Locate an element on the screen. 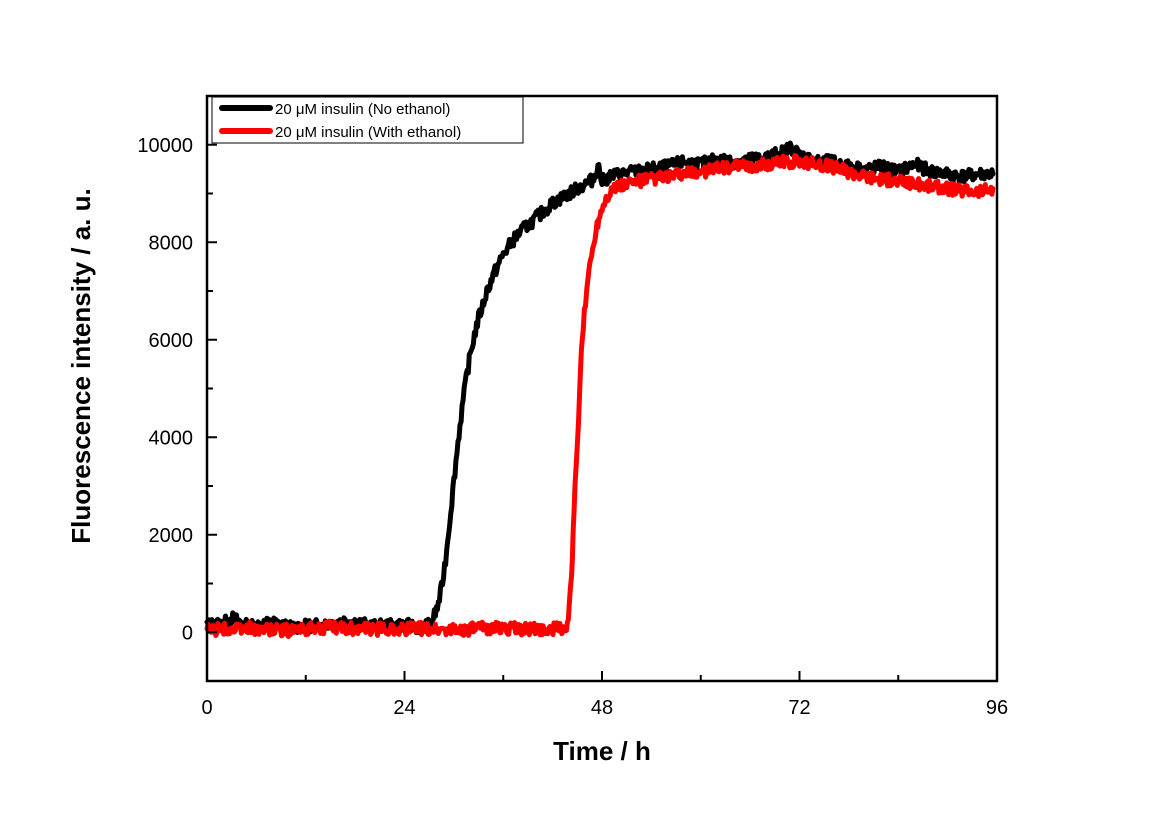 This screenshot has width=1157, height=818. legend-label-no-ethanol: 20 μM insulin (No ethanol) is located at coordinates (362, 109).